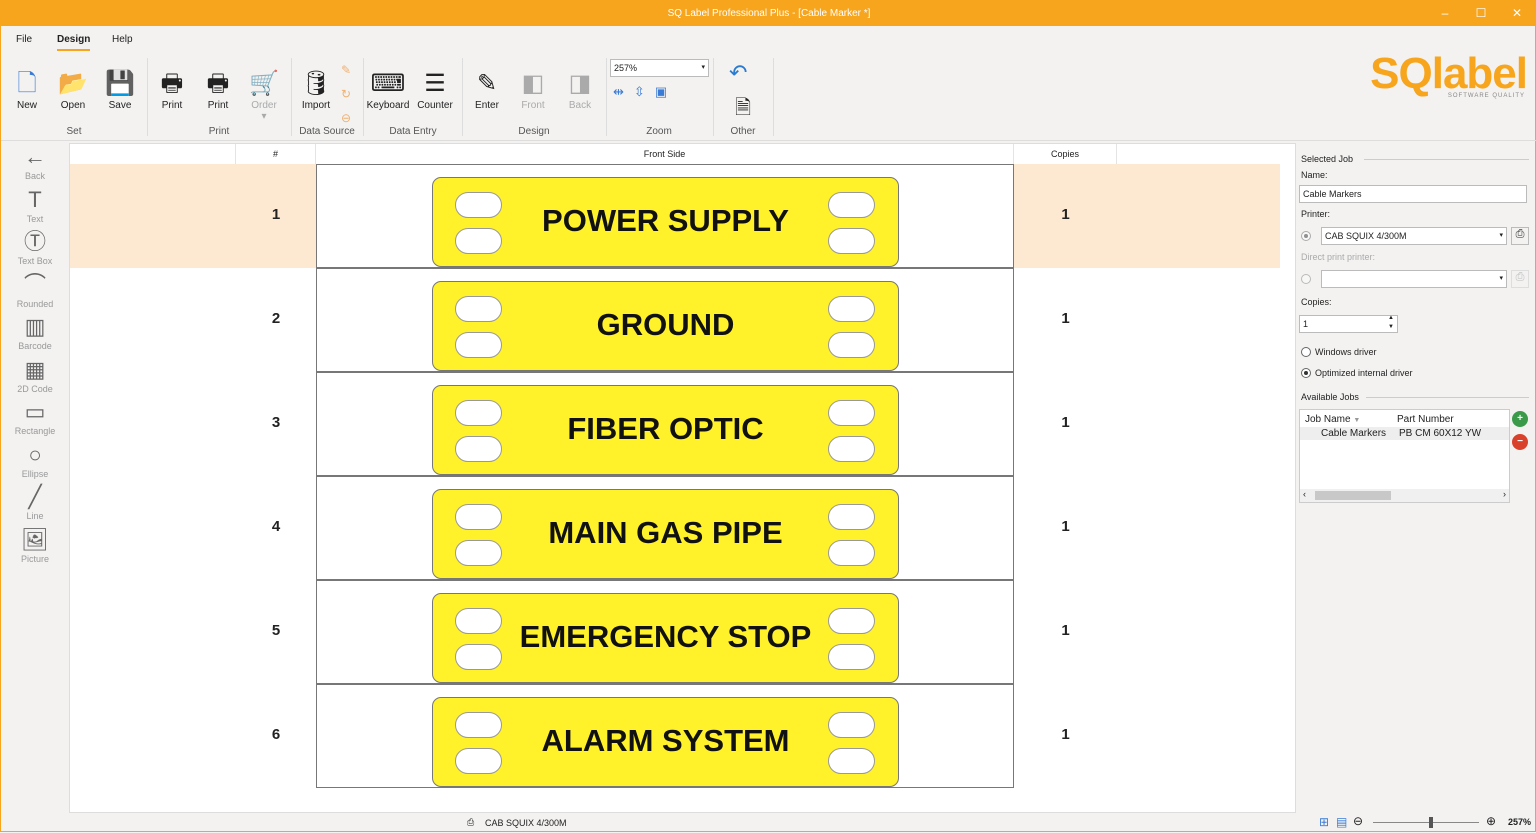 The image size is (1536, 833). Describe the element at coordinates (487, 89) in the screenshot. I see `enter-button: ✎ Enter` at that location.